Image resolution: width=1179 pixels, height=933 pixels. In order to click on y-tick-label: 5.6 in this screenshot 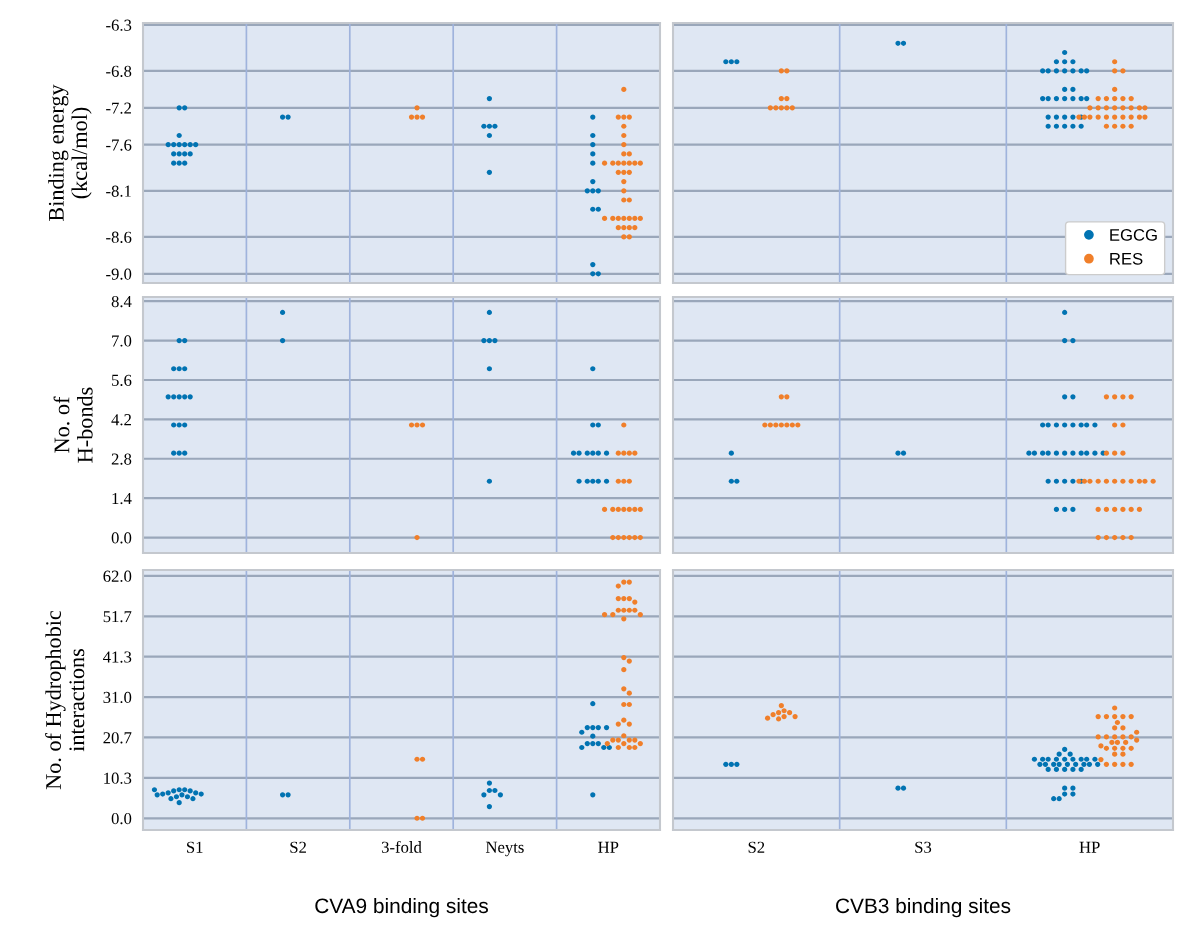, I will do `click(122, 380)`.